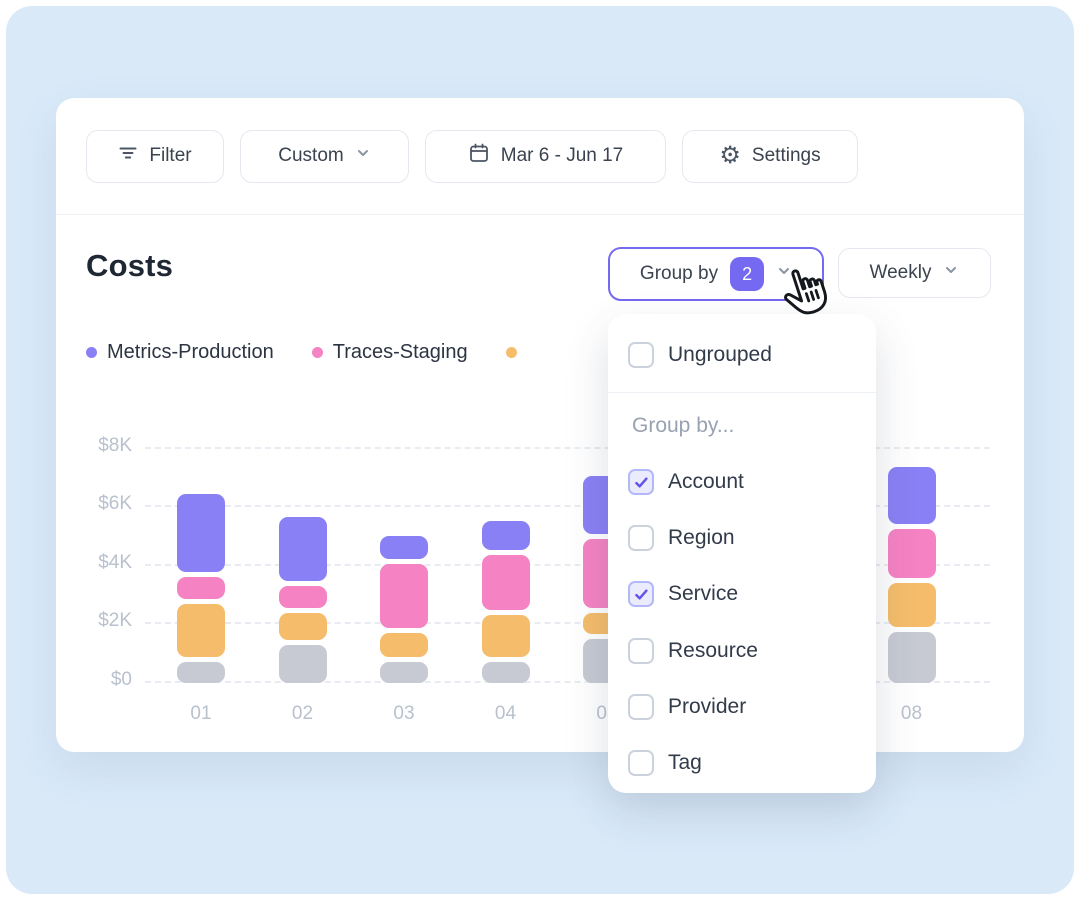  Describe the element at coordinates (744, 594) in the screenshot. I see `dropdown-item-service: Service` at that location.